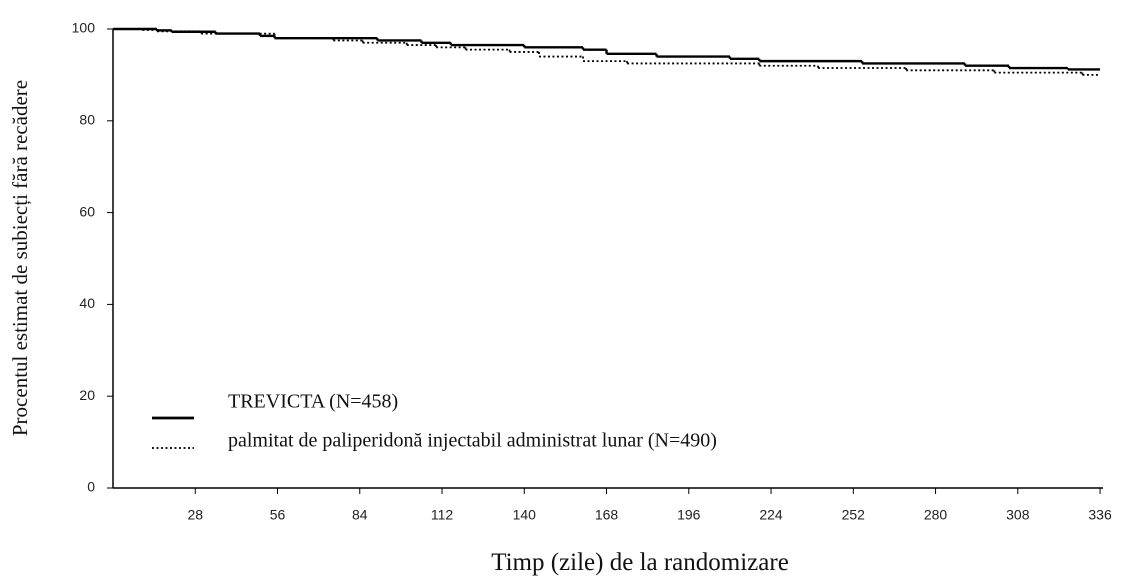 This screenshot has width=1121, height=585. Describe the element at coordinates (84, 28) in the screenshot. I see `y-tick-label: 100` at that location.